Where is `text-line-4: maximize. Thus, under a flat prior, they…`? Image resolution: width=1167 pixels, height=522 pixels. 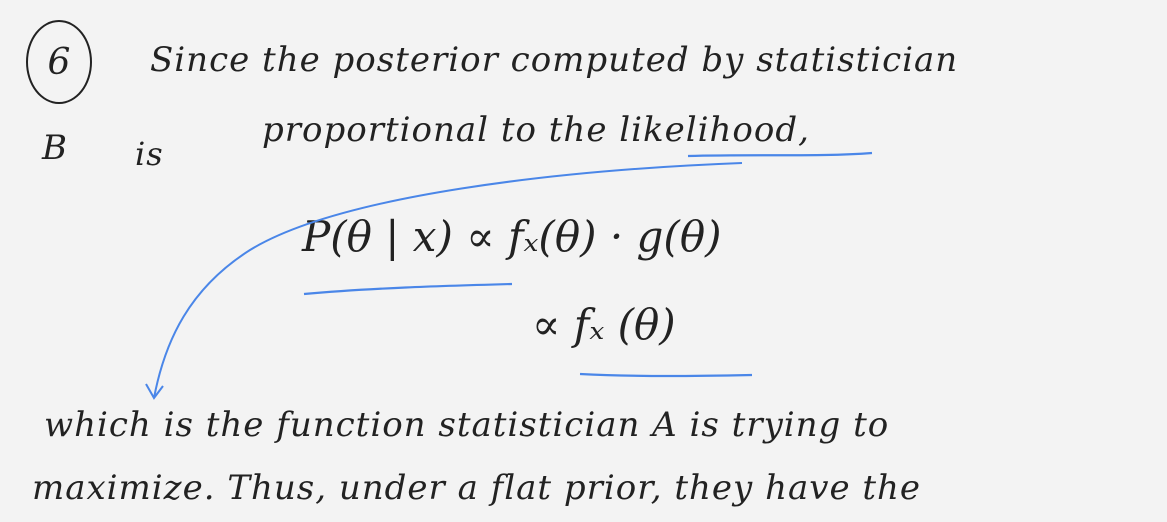 text-line-4: maximize. Thus, under a flat prior, they… is located at coordinates (477, 488).